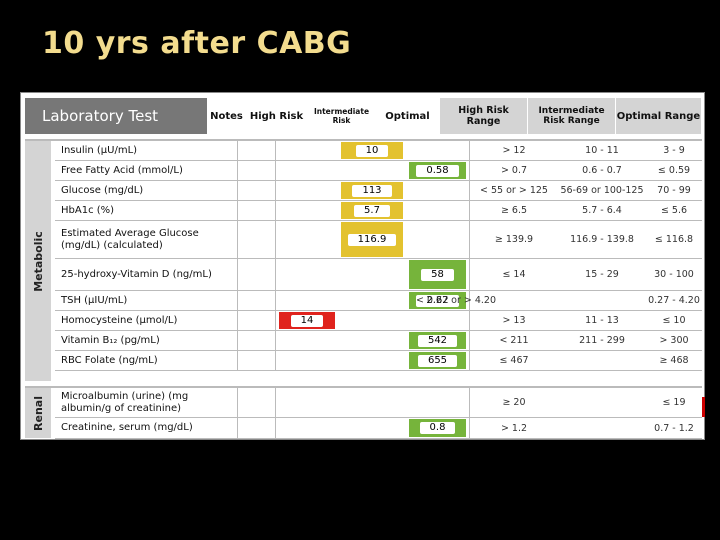  What do you see at coordinates (378, 361) in the screenshot?
I see `table-row: RBC Folate (ng/mL) 655 ≤ 467 ≥ 468` at bounding box center [378, 361].